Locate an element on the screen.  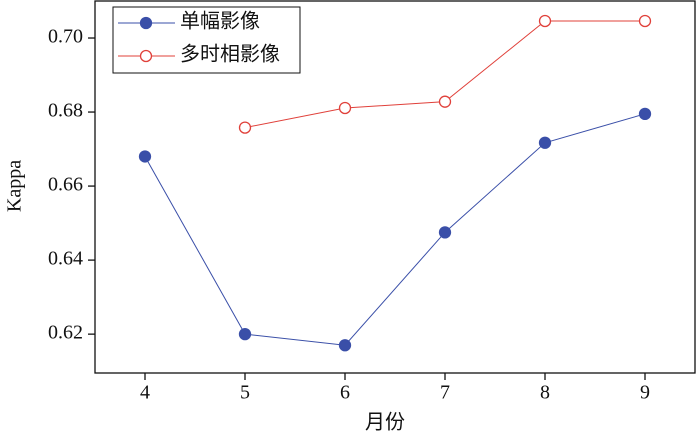
x-tick-label: 7 is located at coordinates (445, 393).